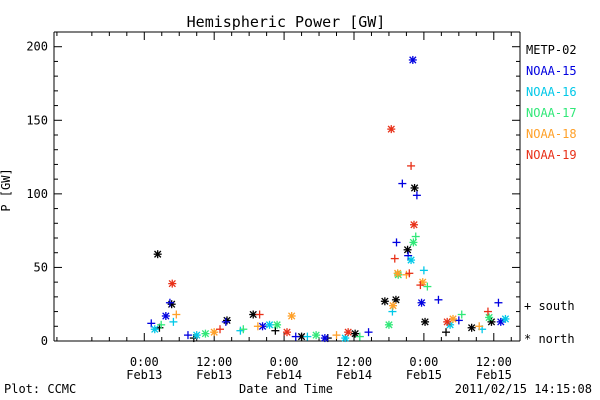 The image size is (600, 400). I want to click on y-tick-label: 100, so click(37, 194).